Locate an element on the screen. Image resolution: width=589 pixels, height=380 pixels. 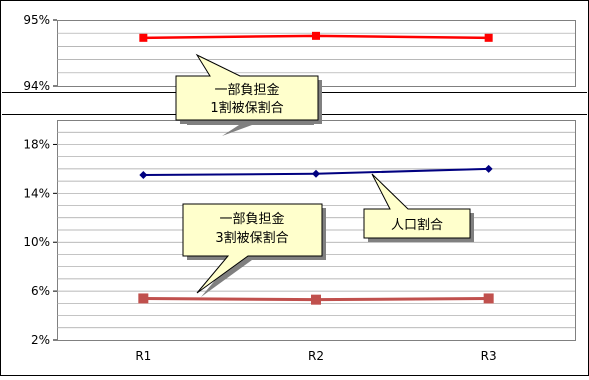
top-series is located at coordinates (316, 36).